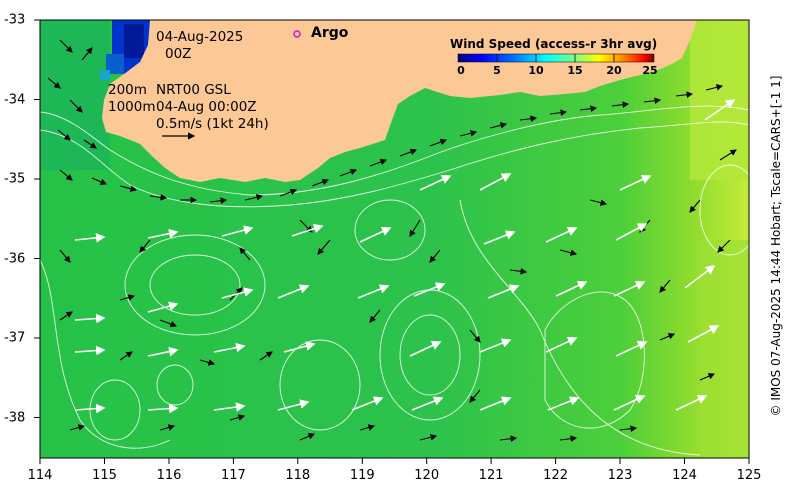  What do you see at coordinates (15, 258) in the screenshot?
I see `y-tick-label: -36` at bounding box center [15, 258].